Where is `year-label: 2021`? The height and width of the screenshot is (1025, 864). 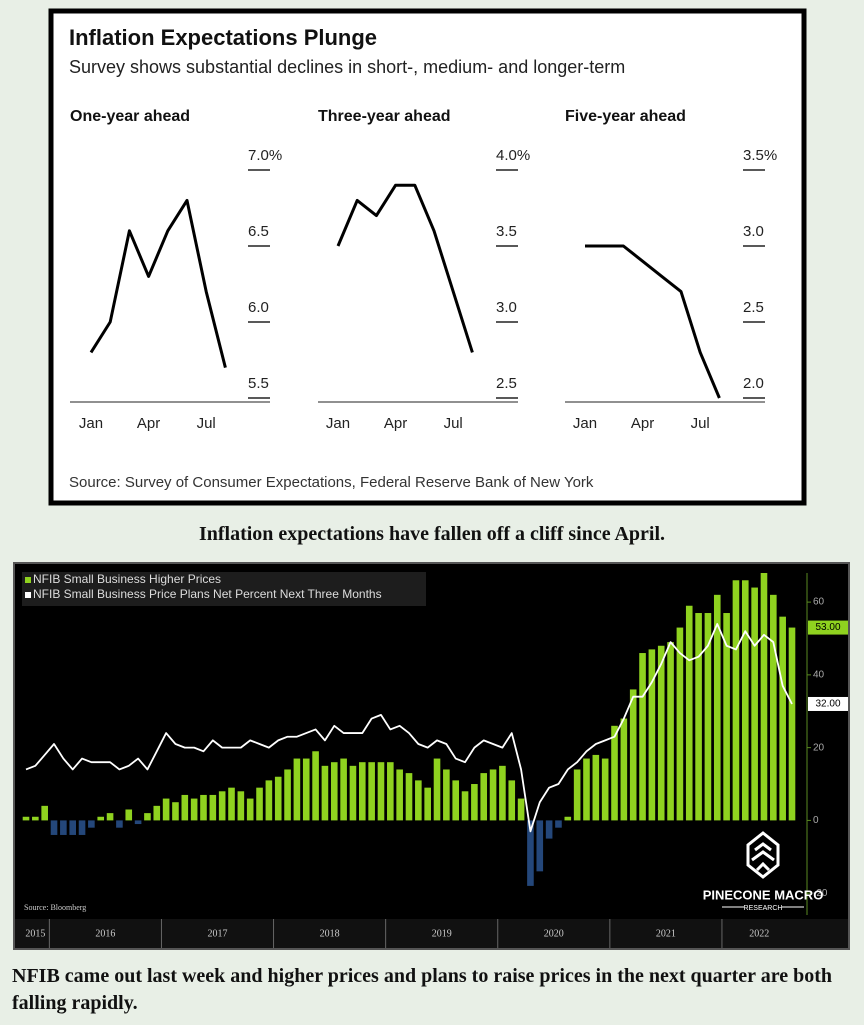 year-label: 2021 is located at coordinates (666, 933).